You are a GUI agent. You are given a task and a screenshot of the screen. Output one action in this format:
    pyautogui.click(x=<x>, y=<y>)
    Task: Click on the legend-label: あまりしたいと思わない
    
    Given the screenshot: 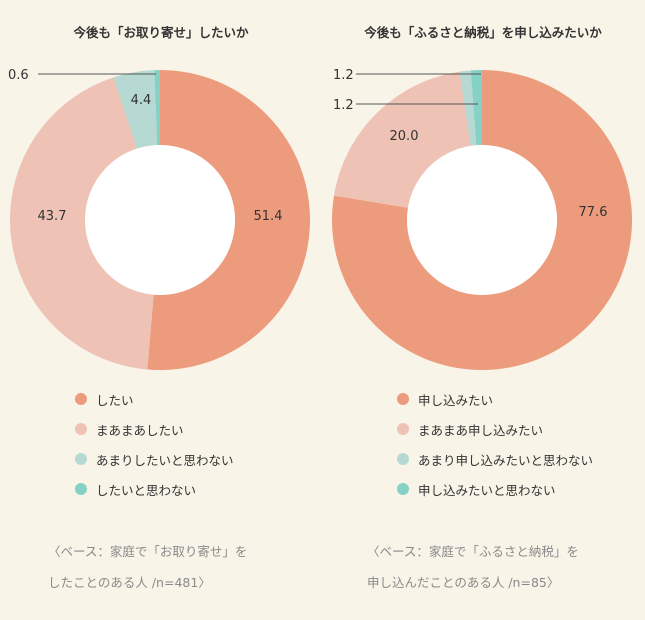 What is the action you would take?
    pyautogui.click(x=165, y=460)
    